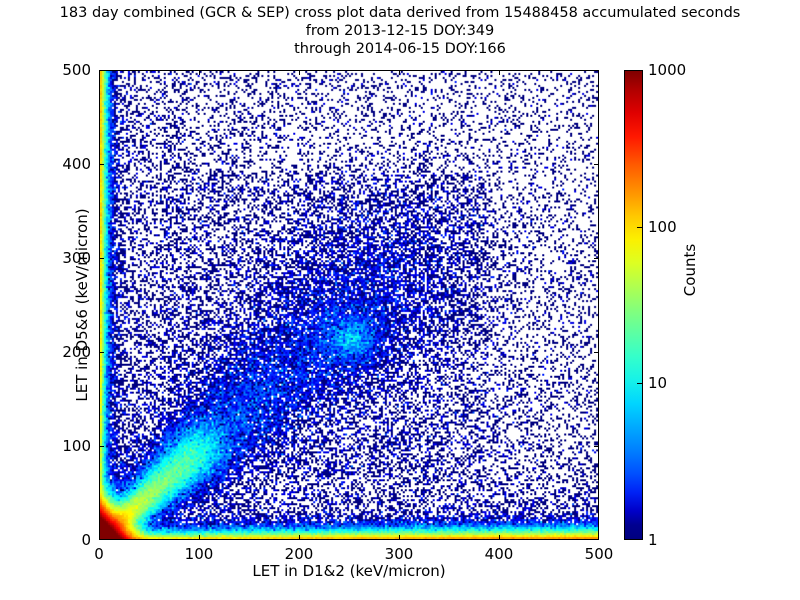 The width and height of the screenshot is (800, 600). What do you see at coordinates (653, 540) in the screenshot?
I see `colorbar-ticklabel-1: 1` at bounding box center [653, 540].